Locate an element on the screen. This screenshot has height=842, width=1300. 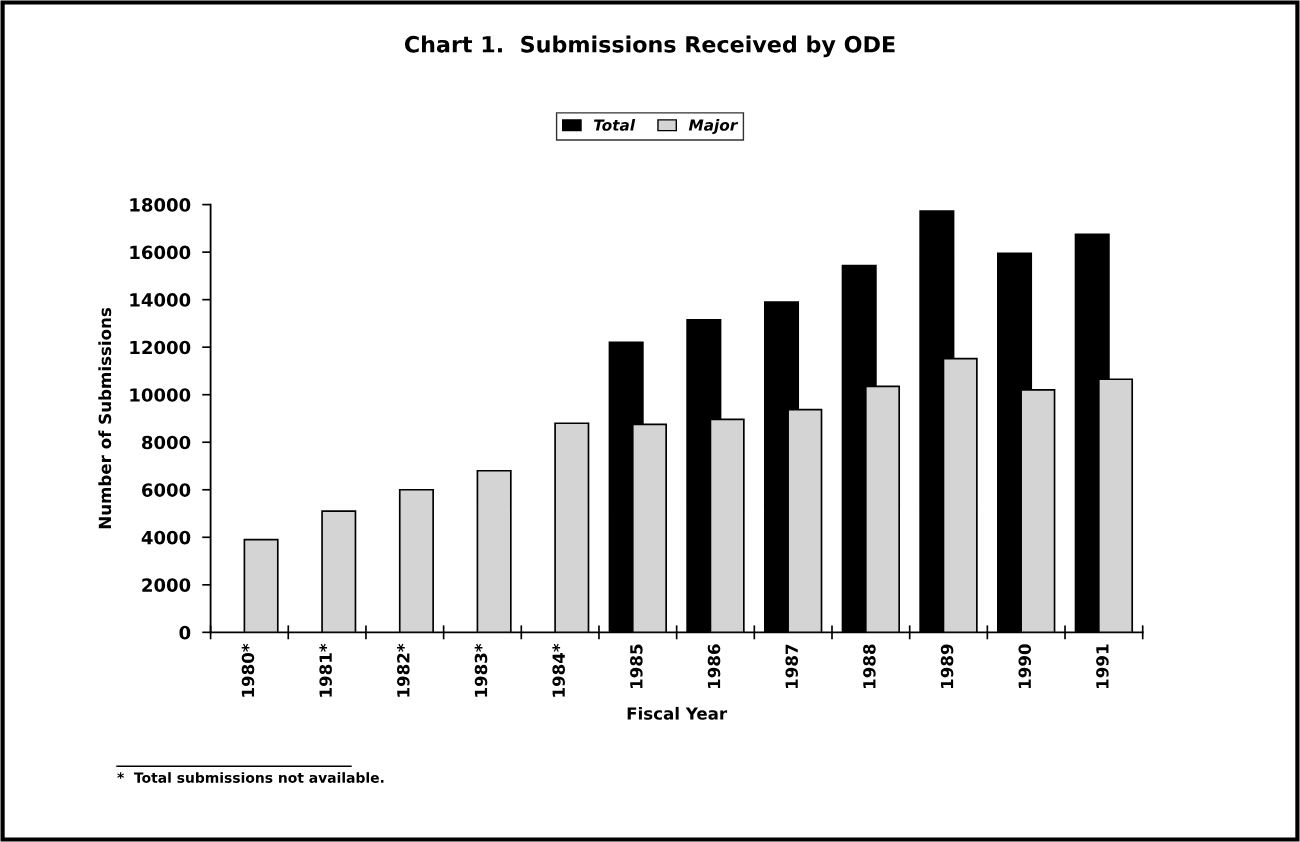
text: * Total submissions not available. is located at coordinates (250, 777).